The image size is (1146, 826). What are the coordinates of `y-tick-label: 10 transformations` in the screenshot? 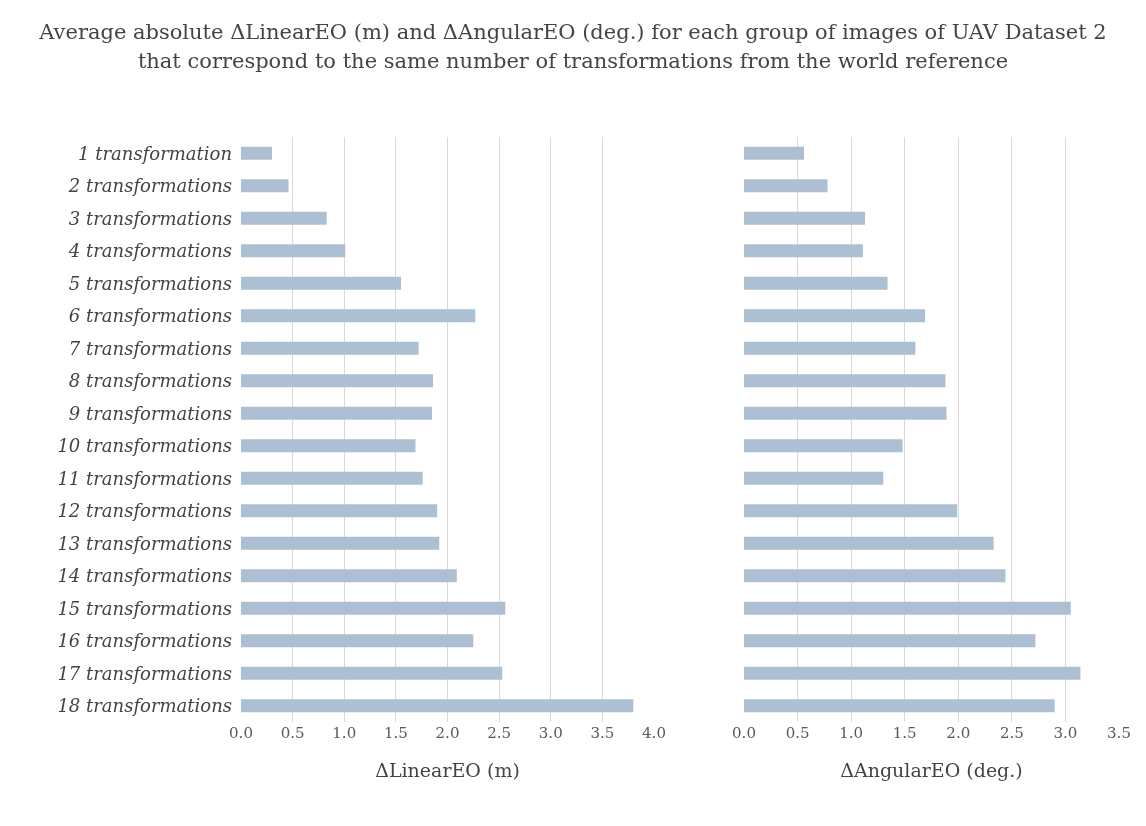 It's located at (144, 446).